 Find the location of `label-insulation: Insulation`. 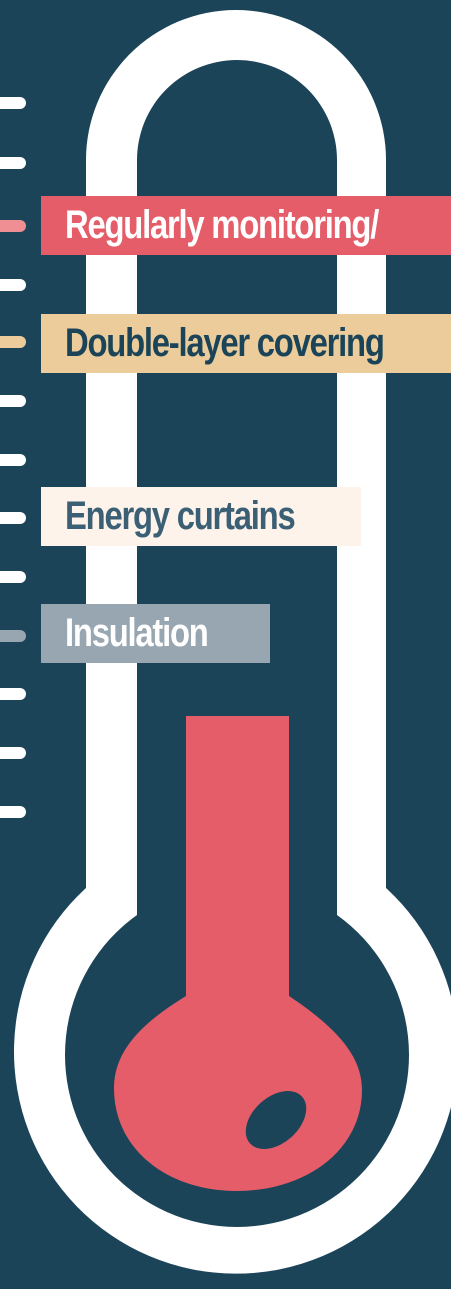

label-insulation: Insulation is located at coordinates (155, 633).